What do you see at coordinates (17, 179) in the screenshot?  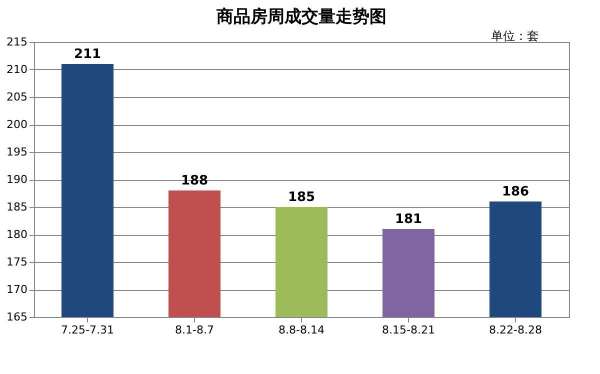 I see `y-tick-label: 190` at bounding box center [17, 179].